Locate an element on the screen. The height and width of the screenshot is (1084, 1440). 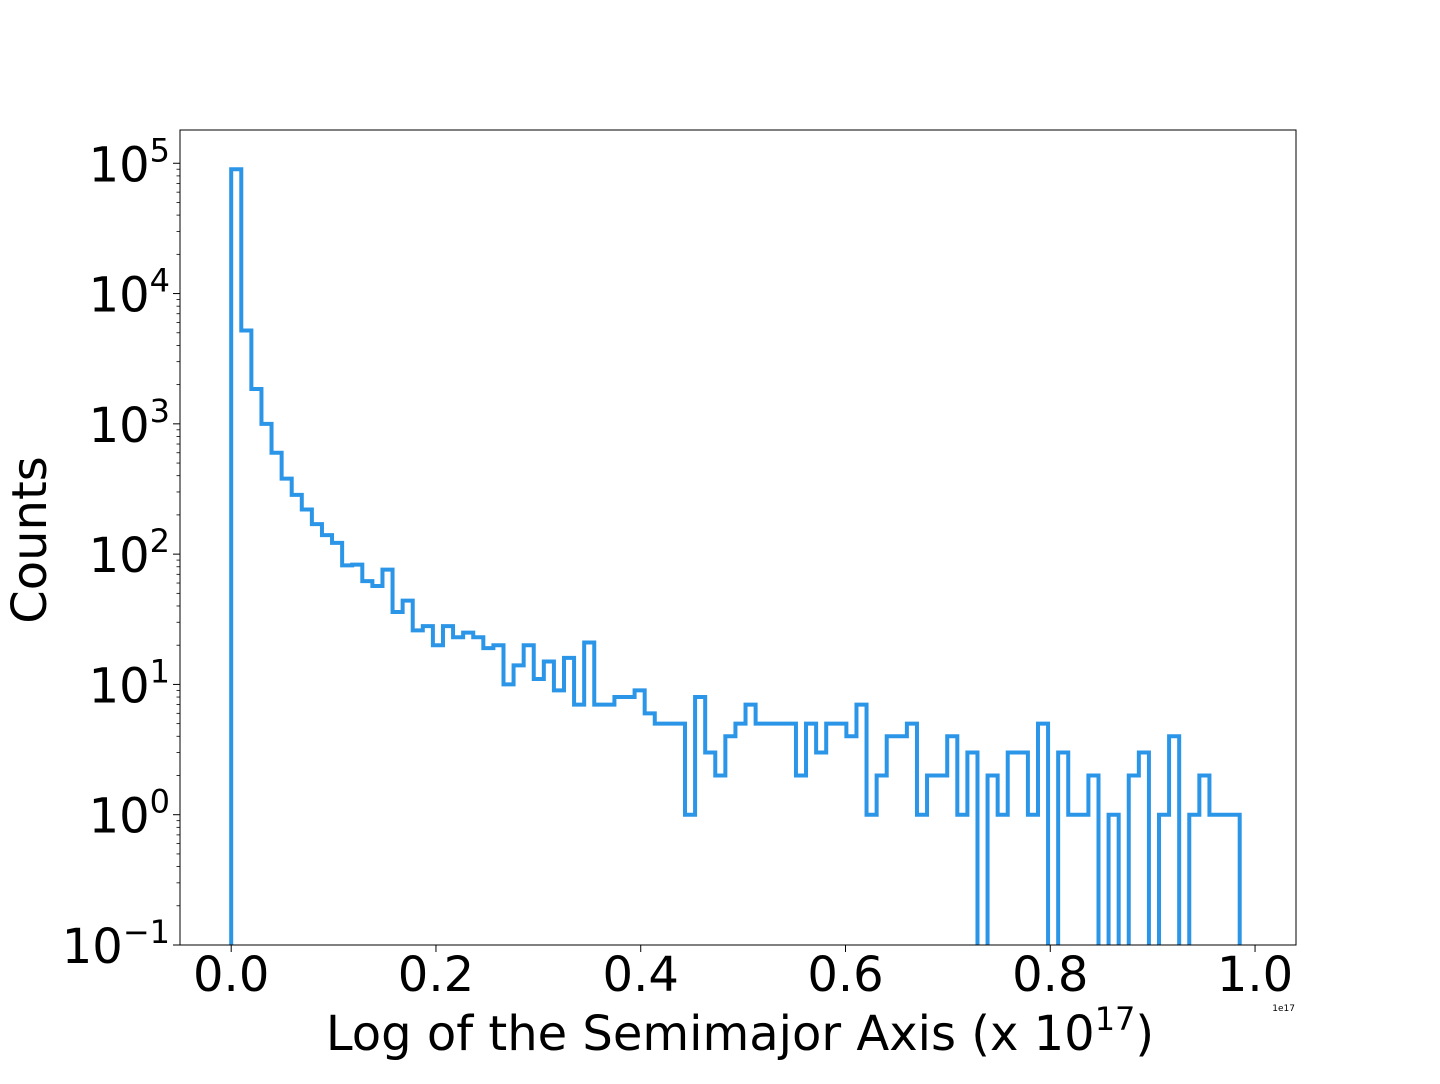
y-tick-label-exponent: −1 is located at coordinates (146, 932).